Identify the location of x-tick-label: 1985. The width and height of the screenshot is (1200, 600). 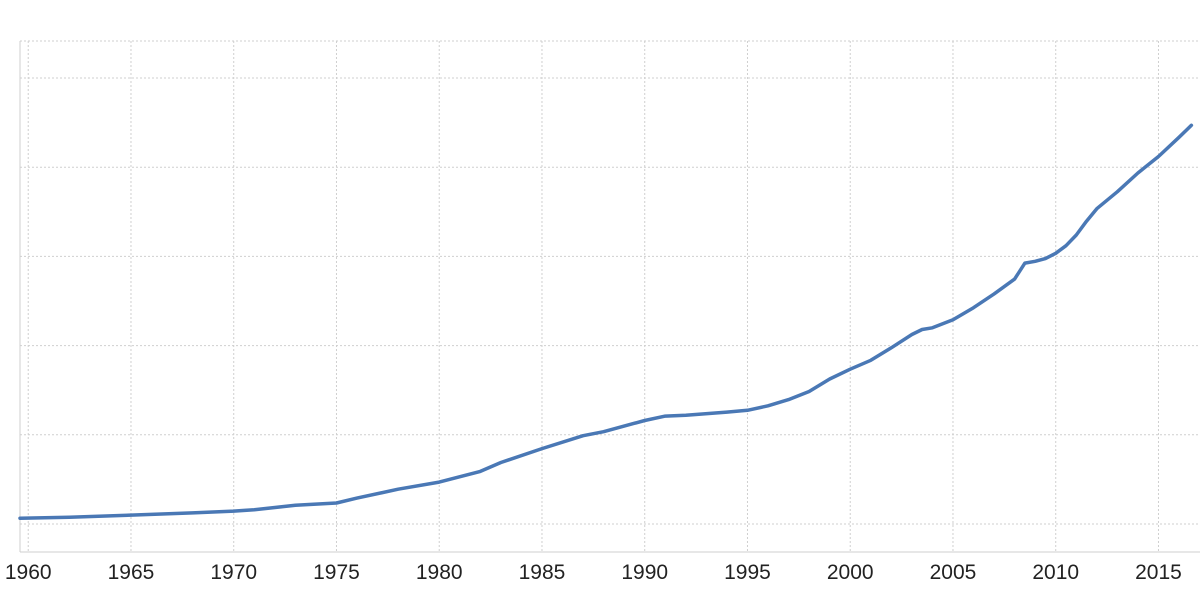
(542, 572).